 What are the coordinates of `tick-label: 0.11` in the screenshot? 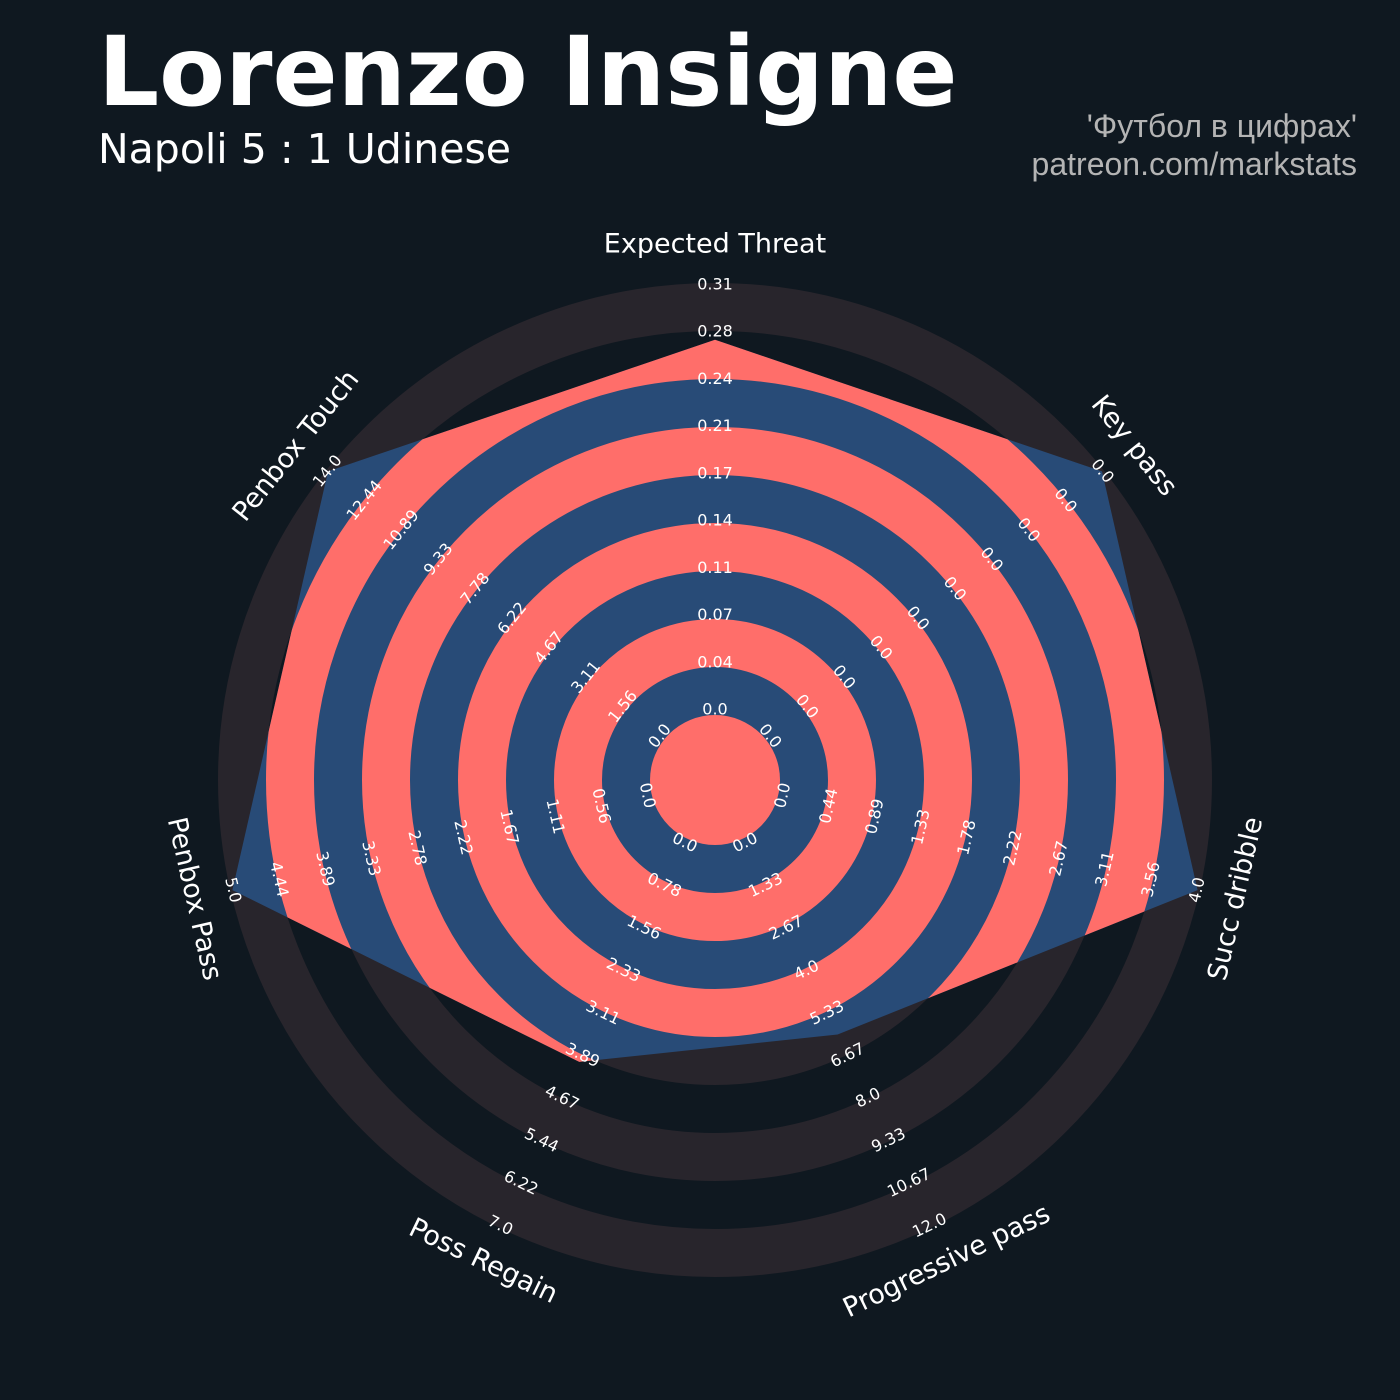 It's located at (715, 567).